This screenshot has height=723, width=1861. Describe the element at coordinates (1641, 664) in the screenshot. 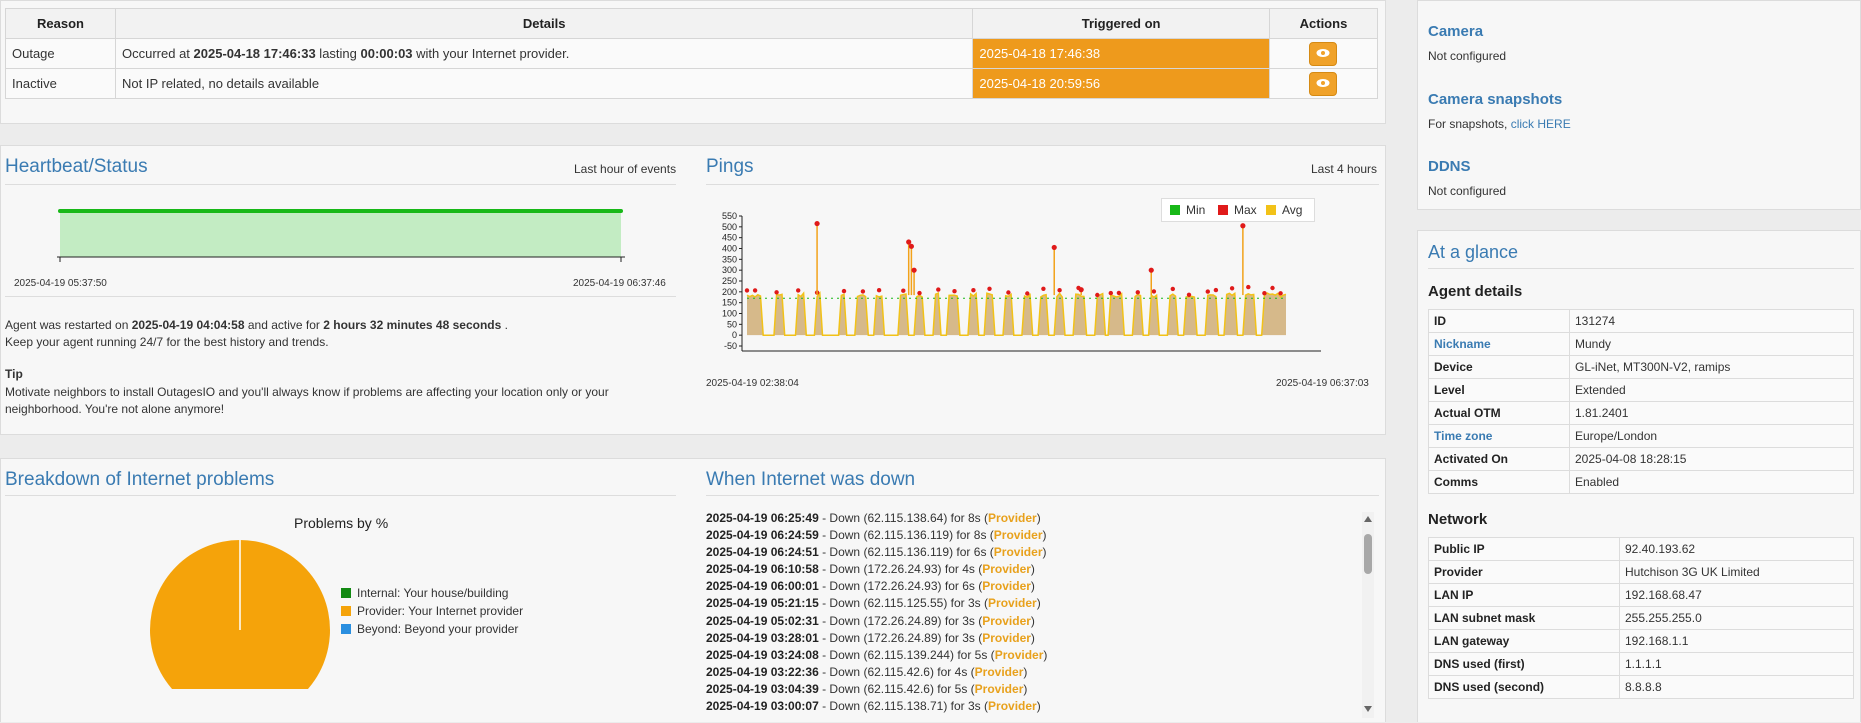

I see `table-row: DNS used (first) 1.1.1.1` at that location.